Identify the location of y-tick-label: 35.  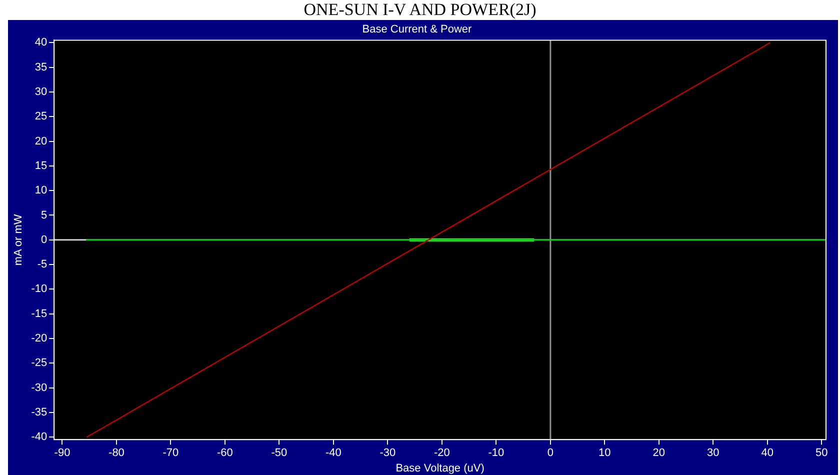
(41, 67).